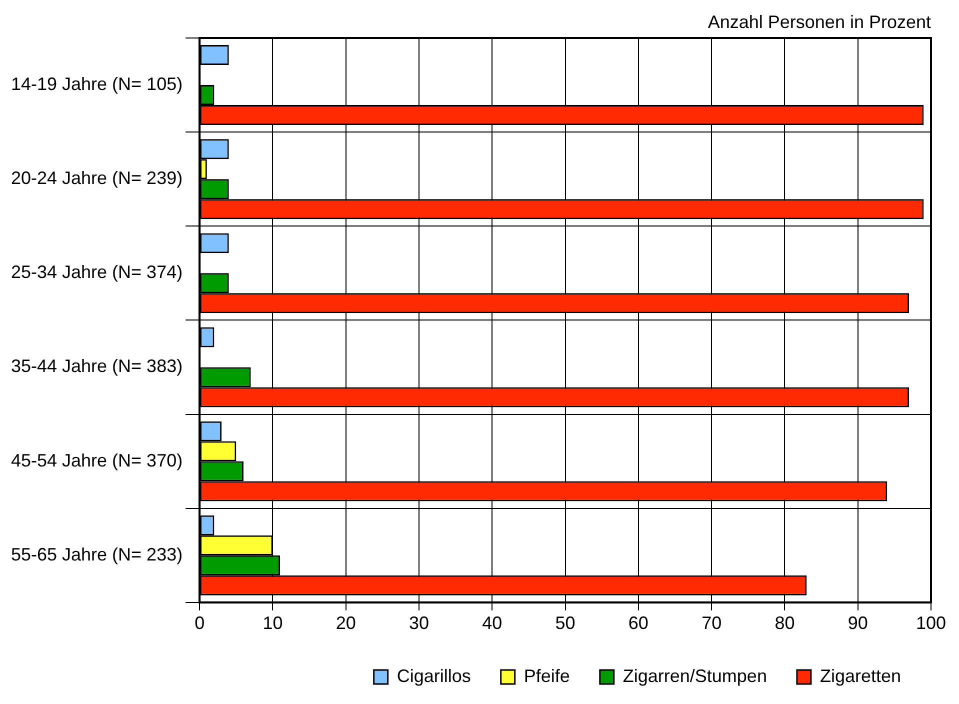 Image resolution: width=959 pixels, height=704 pixels. I want to click on x-axis-title: Anzahl Personen in Prozent, so click(819, 22).